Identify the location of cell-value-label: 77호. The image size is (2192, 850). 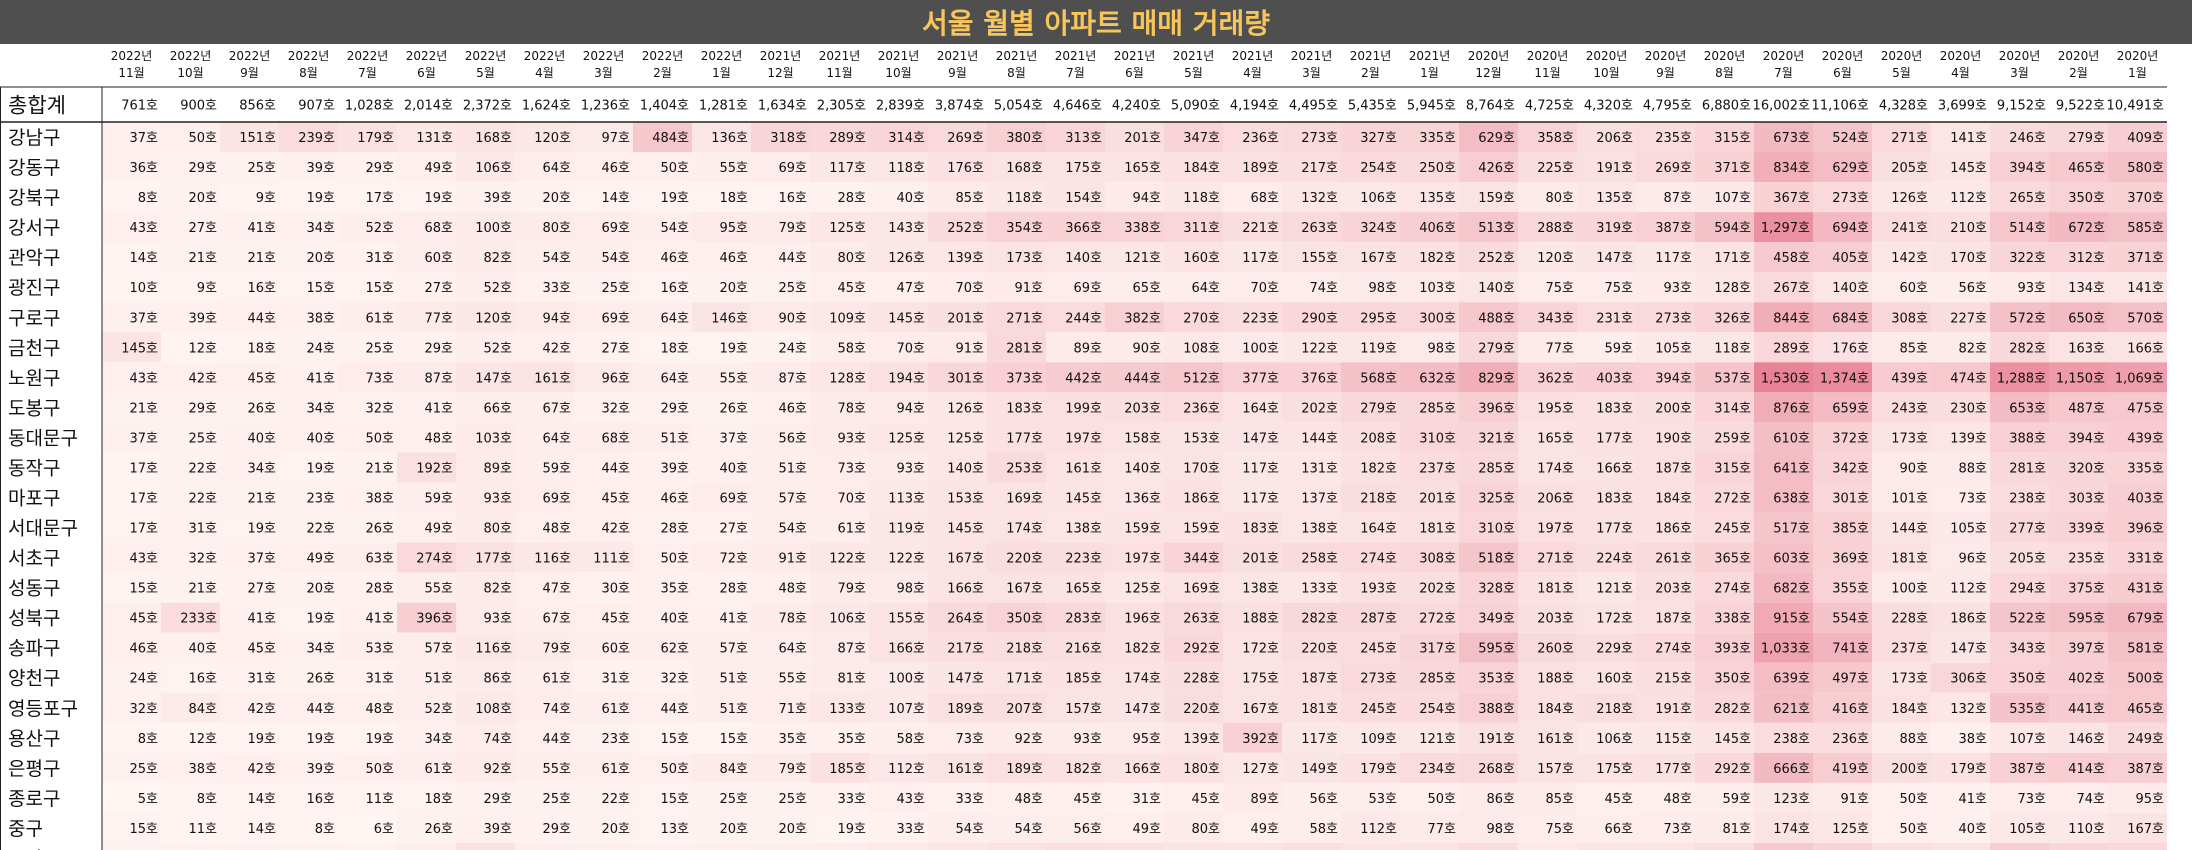
(438, 318).